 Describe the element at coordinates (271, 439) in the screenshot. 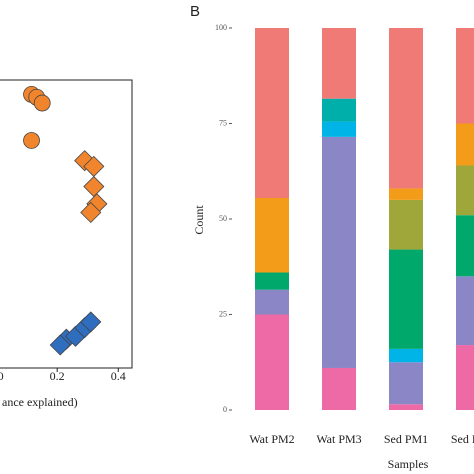

I see `x-tick-label: Wat PM2` at that location.